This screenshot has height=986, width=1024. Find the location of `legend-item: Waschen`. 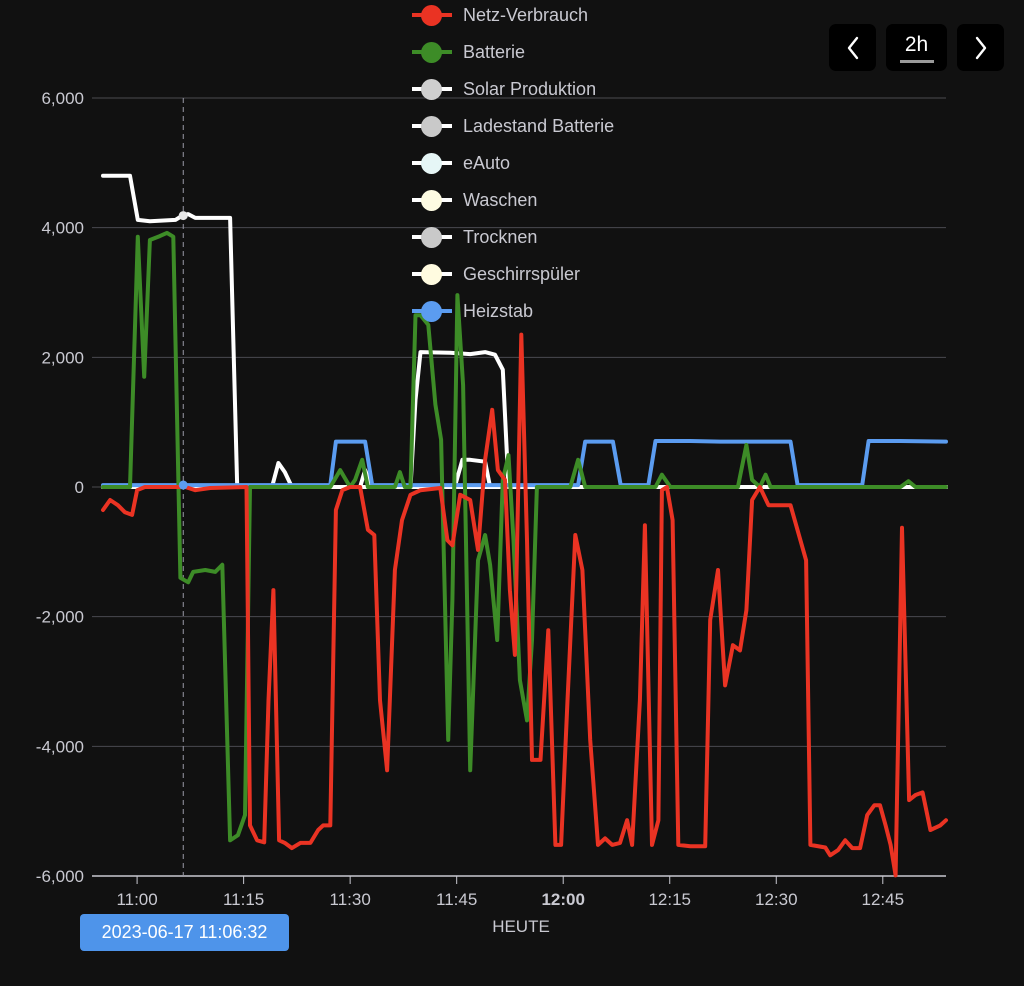

legend-item: Waschen is located at coordinates (542, 200).